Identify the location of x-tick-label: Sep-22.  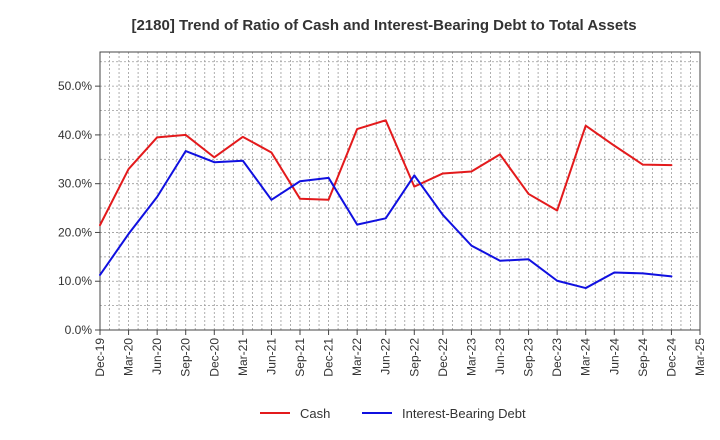
(414, 357).